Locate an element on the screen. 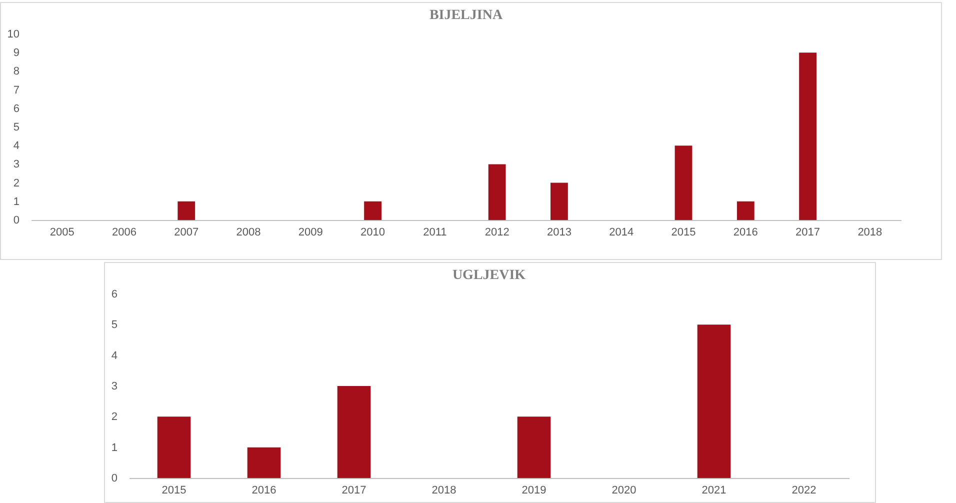 This screenshot has width=956, height=503. x-tick-label: 2019 is located at coordinates (534, 490).